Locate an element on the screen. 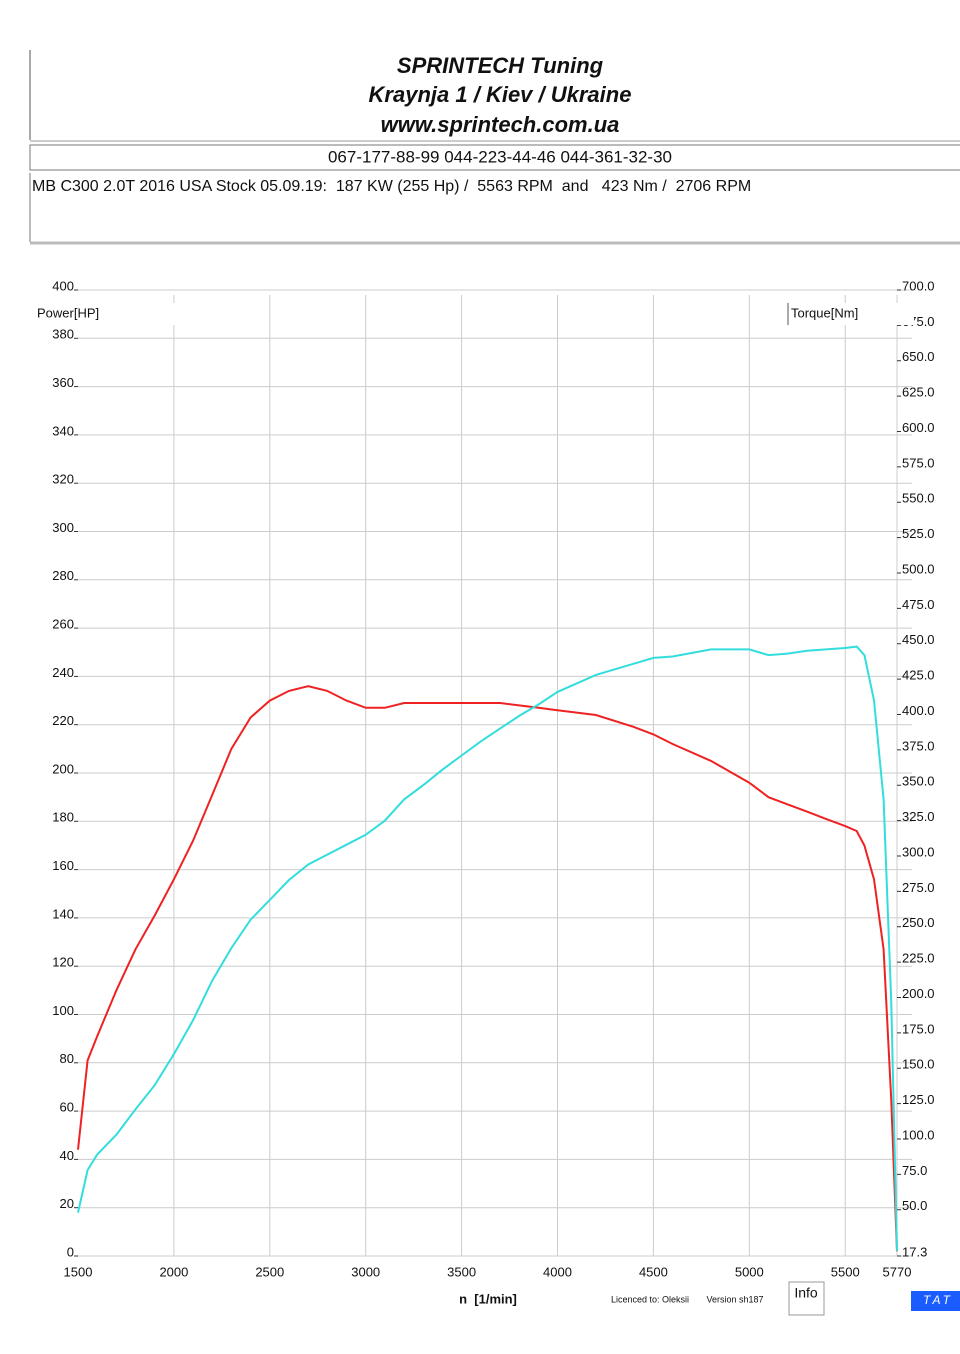 This screenshot has width=960, height=1354. x-tick-label: 4000 is located at coordinates (557, 1271).